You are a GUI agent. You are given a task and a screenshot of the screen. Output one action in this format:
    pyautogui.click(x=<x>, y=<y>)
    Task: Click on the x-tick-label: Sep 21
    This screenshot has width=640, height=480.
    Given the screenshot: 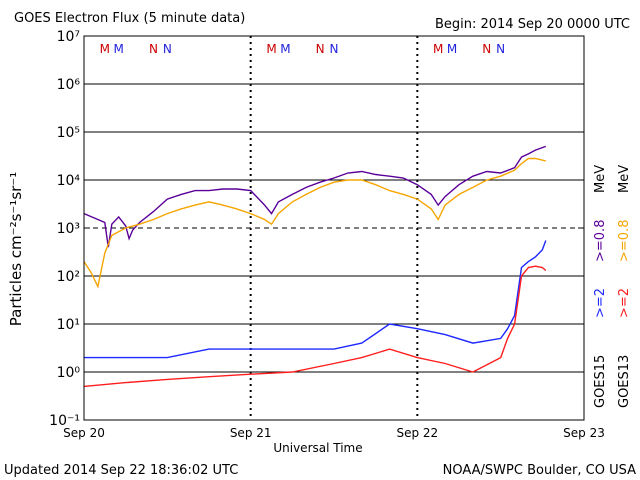 What is the action you would take?
    pyautogui.click(x=251, y=433)
    